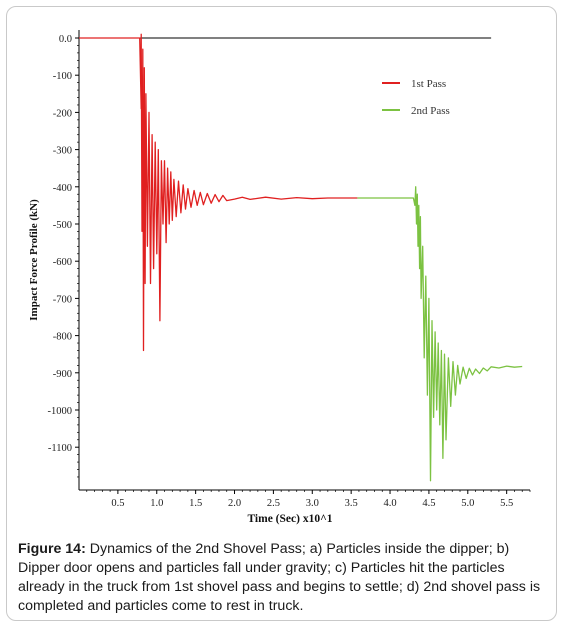 Image resolution: width=566 pixels, height=631 pixels. What do you see at coordinates (506, 503) in the screenshot?
I see `x-tick-label: 5.5` at bounding box center [506, 503].